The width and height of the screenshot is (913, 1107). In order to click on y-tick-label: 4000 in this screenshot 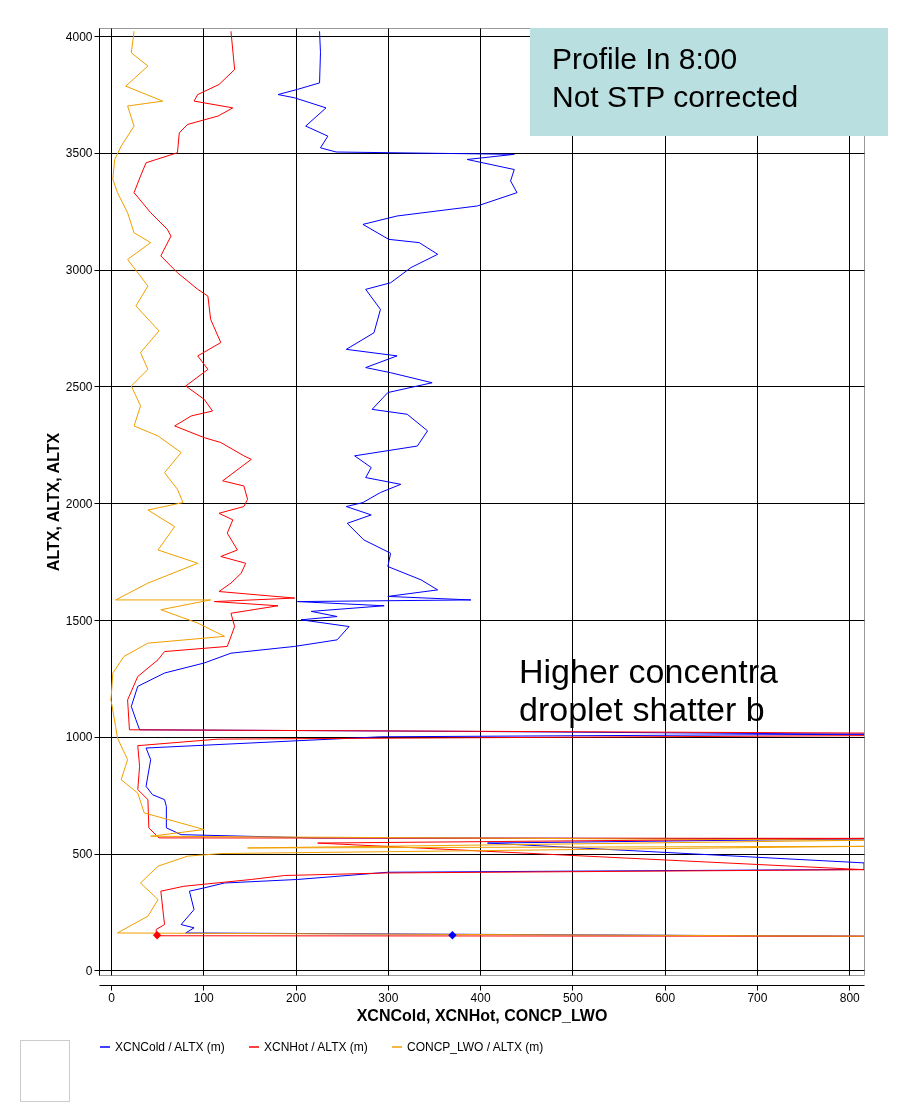, I will do `click(79, 36)`.